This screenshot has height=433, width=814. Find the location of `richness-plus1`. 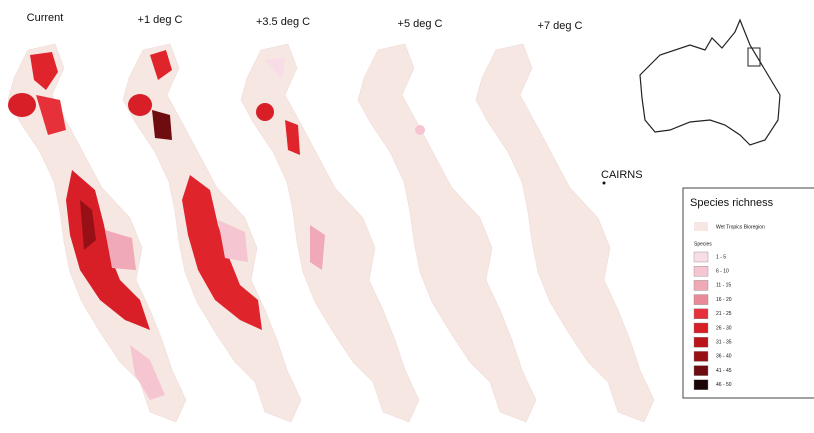

richness-plus1 is located at coordinates (195, 190).